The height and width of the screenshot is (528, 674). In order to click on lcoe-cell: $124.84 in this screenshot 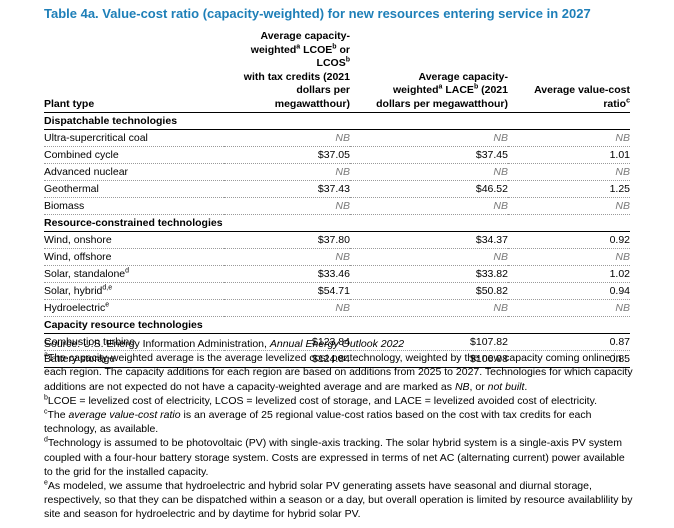, I will do `click(287, 359)`.